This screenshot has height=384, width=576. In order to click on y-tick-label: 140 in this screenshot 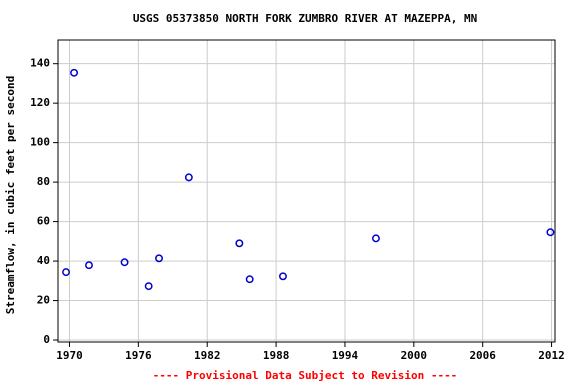, I will do `click(40, 63)`.